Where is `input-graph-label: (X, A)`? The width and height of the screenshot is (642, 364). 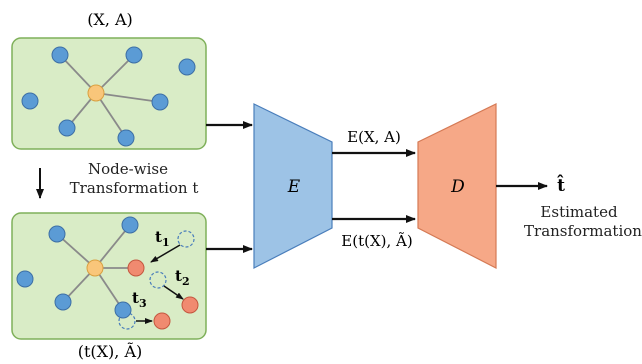
input-graph-label: (X, A) is located at coordinates (110, 19).